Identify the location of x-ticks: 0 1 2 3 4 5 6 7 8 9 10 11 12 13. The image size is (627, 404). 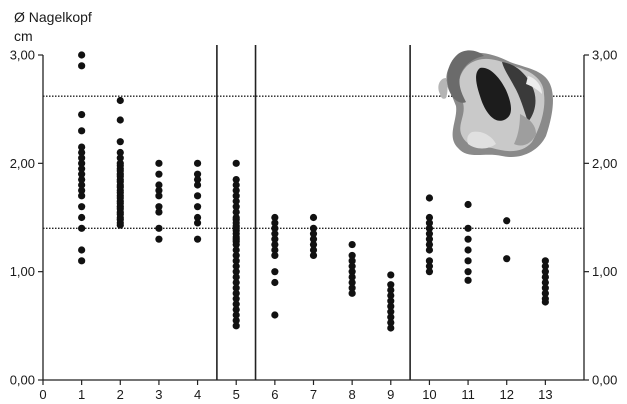
(296, 391).